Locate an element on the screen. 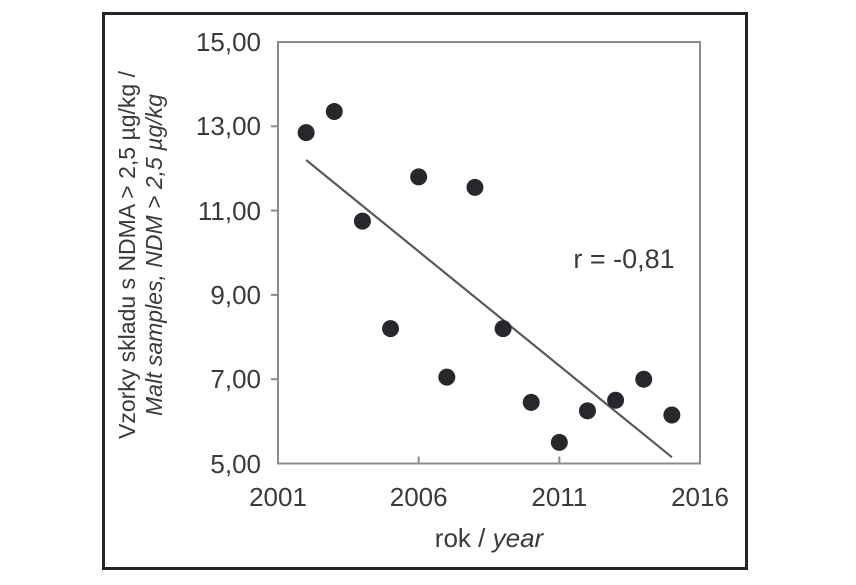 Image resolution: width=856 pixels, height=585 pixels. y-axis-tick-label: 13,00 is located at coordinates (228, 126).